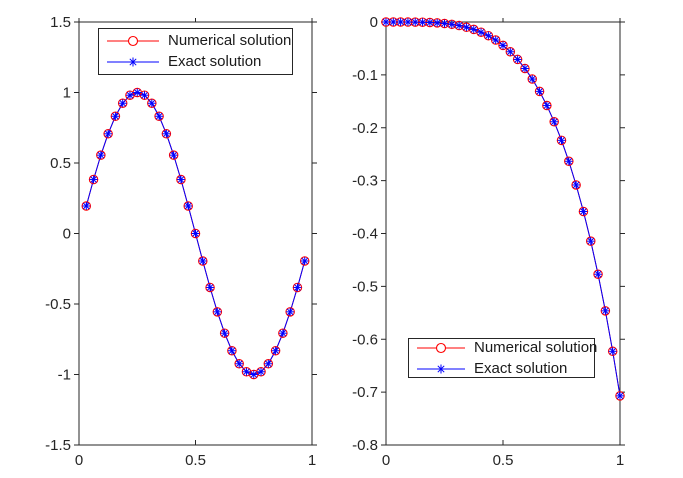 The width and height of the screenshot is (683, 478). I want to click on y-tick-label: -1.5, so click(58, 445).